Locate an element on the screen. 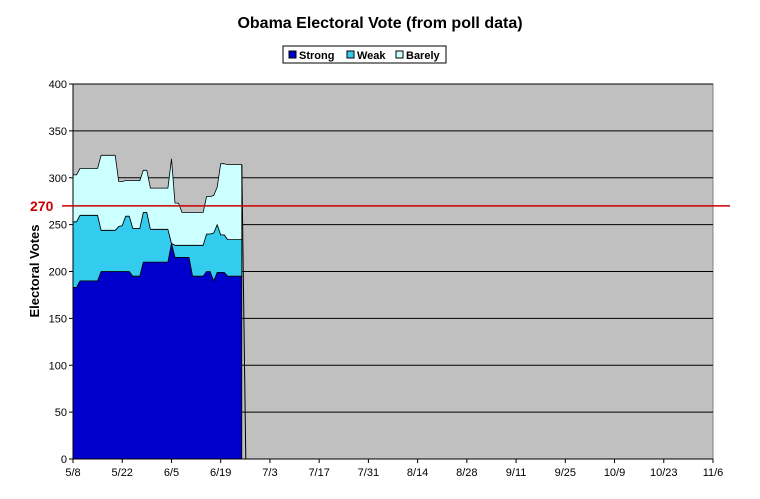 This screenshot has height=499, width=760. legend-label-strong: Strong is located at coordinates (316, 56).